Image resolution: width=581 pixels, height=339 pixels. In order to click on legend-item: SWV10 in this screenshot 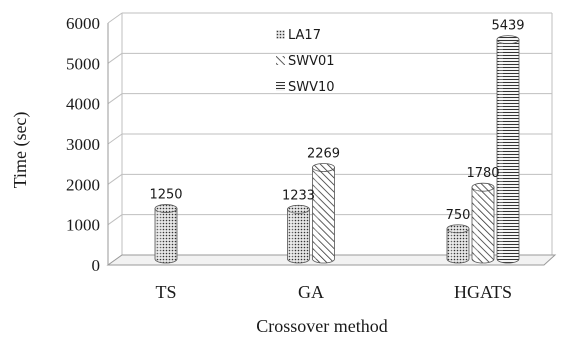, I will do `click(305, 87)`.